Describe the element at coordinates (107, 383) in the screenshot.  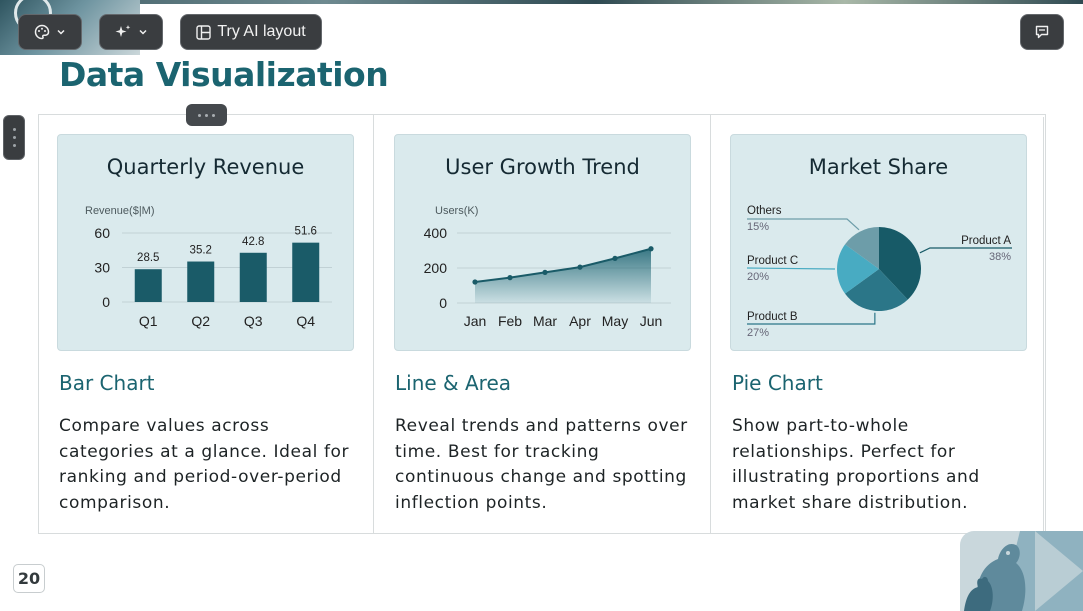
I see `section-heading: Bar Chart` at that location.